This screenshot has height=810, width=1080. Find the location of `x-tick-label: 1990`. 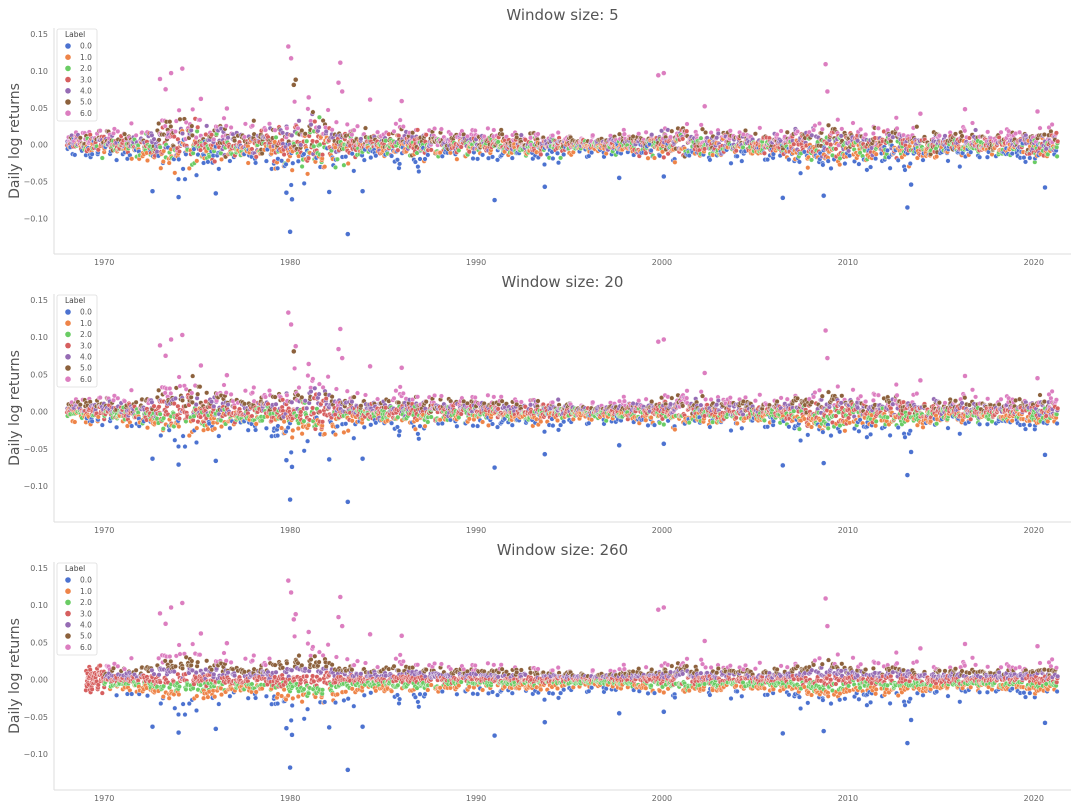

x-tick-label: 1990 is located at coordinates (476, 530).